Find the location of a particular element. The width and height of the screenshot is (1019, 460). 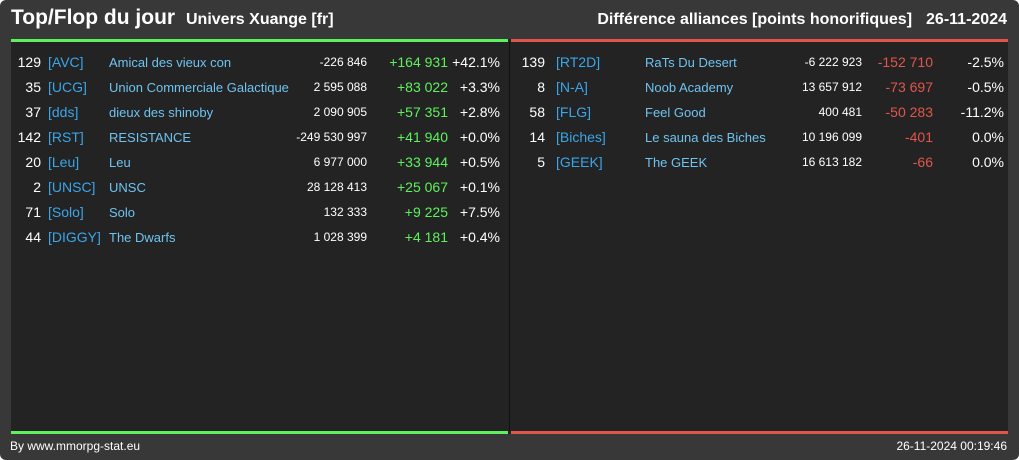

page-title: Top/Flop du jour is located at coordinates (93, 17).